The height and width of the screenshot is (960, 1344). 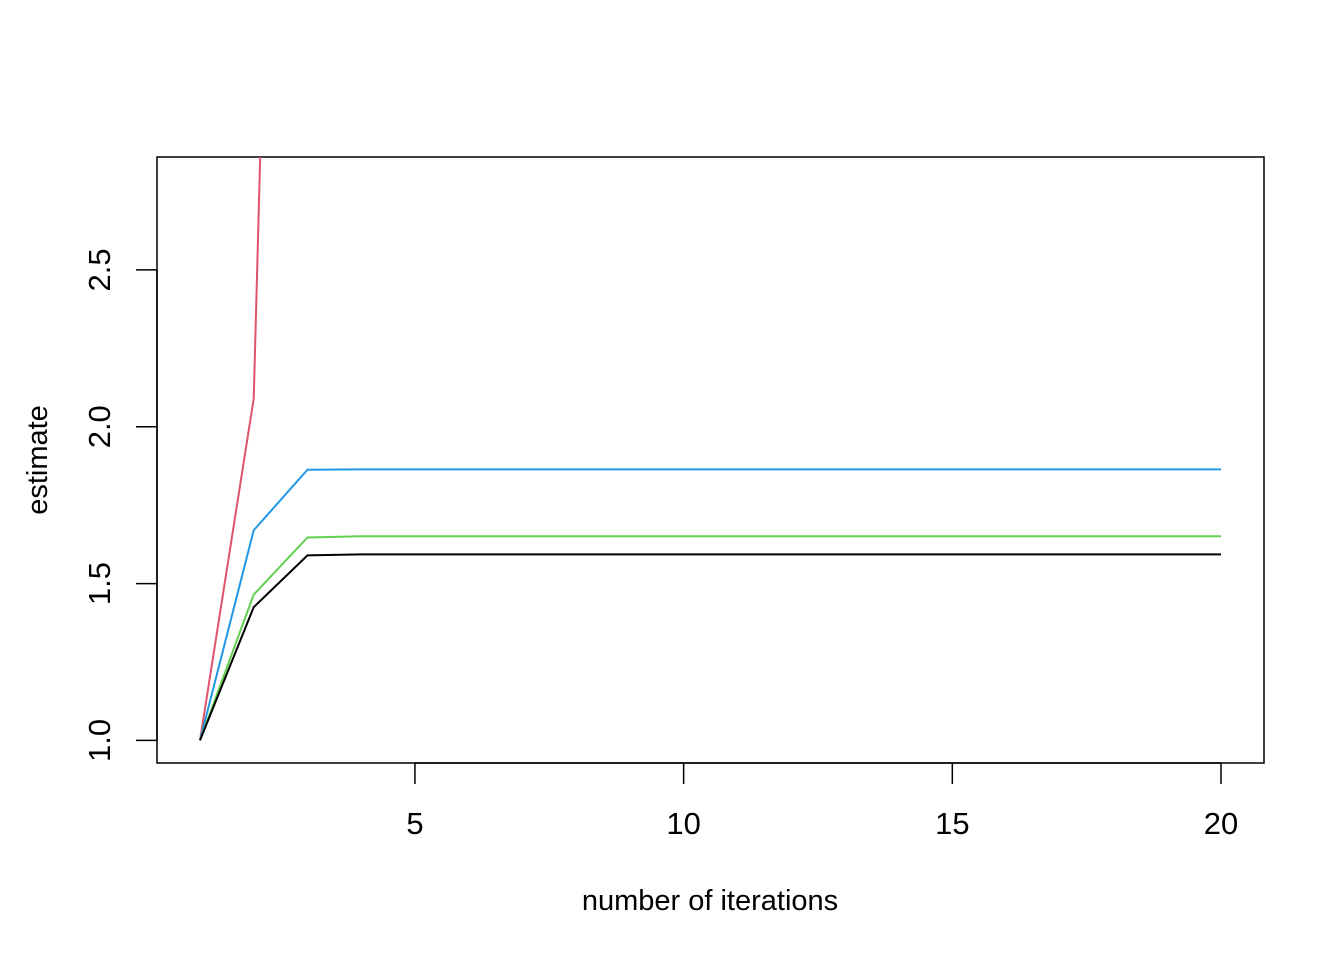 I want to click on y-tick-label: 1.5, so click(x=99, y=583).